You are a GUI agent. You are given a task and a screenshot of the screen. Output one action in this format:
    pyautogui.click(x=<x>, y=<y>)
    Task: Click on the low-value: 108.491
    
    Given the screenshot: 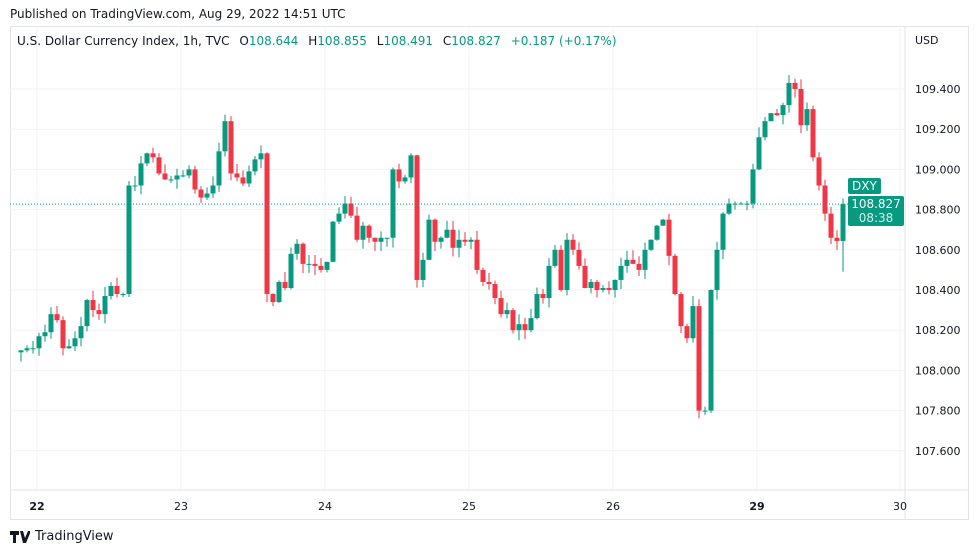 What is the action you would take?
    pyautogui.click(x=408, y=41)
    